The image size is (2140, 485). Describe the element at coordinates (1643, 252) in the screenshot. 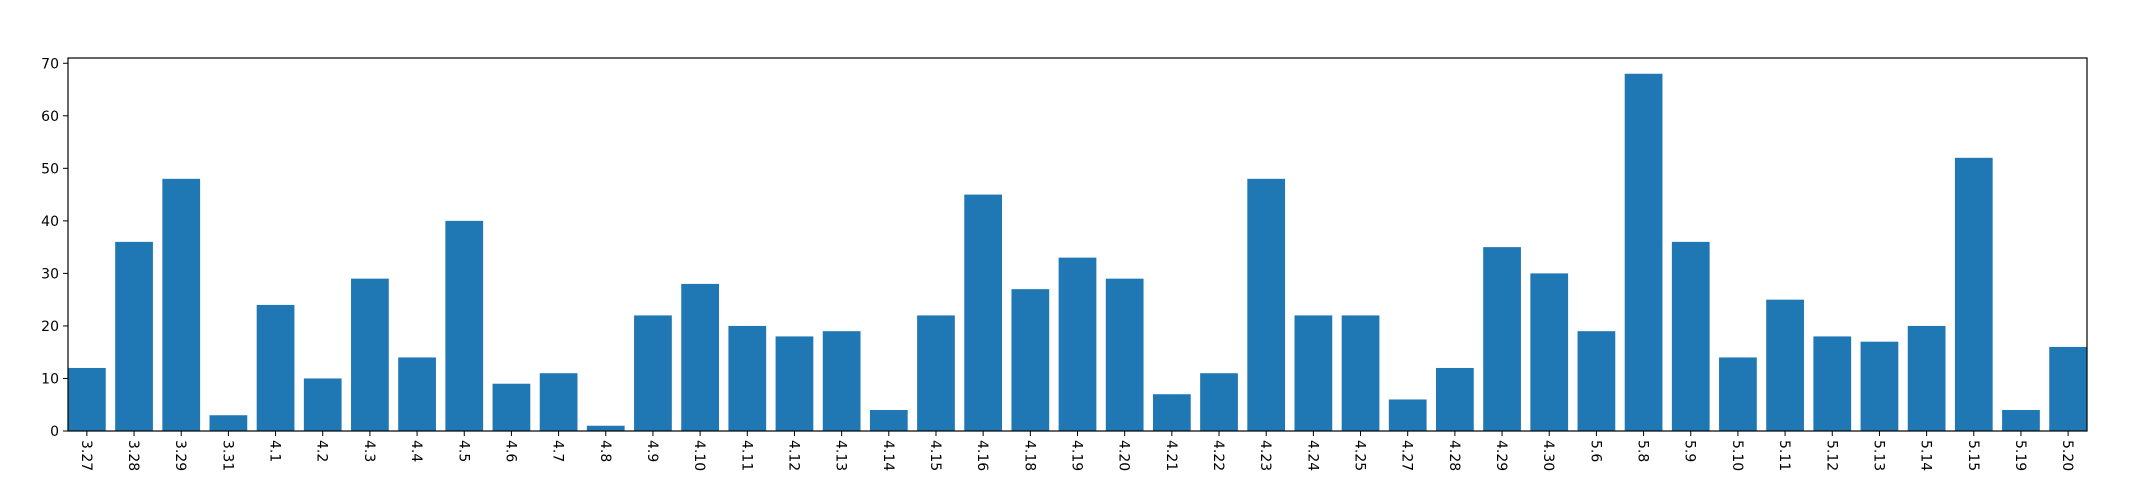

I see `bar-5.8` at that location.